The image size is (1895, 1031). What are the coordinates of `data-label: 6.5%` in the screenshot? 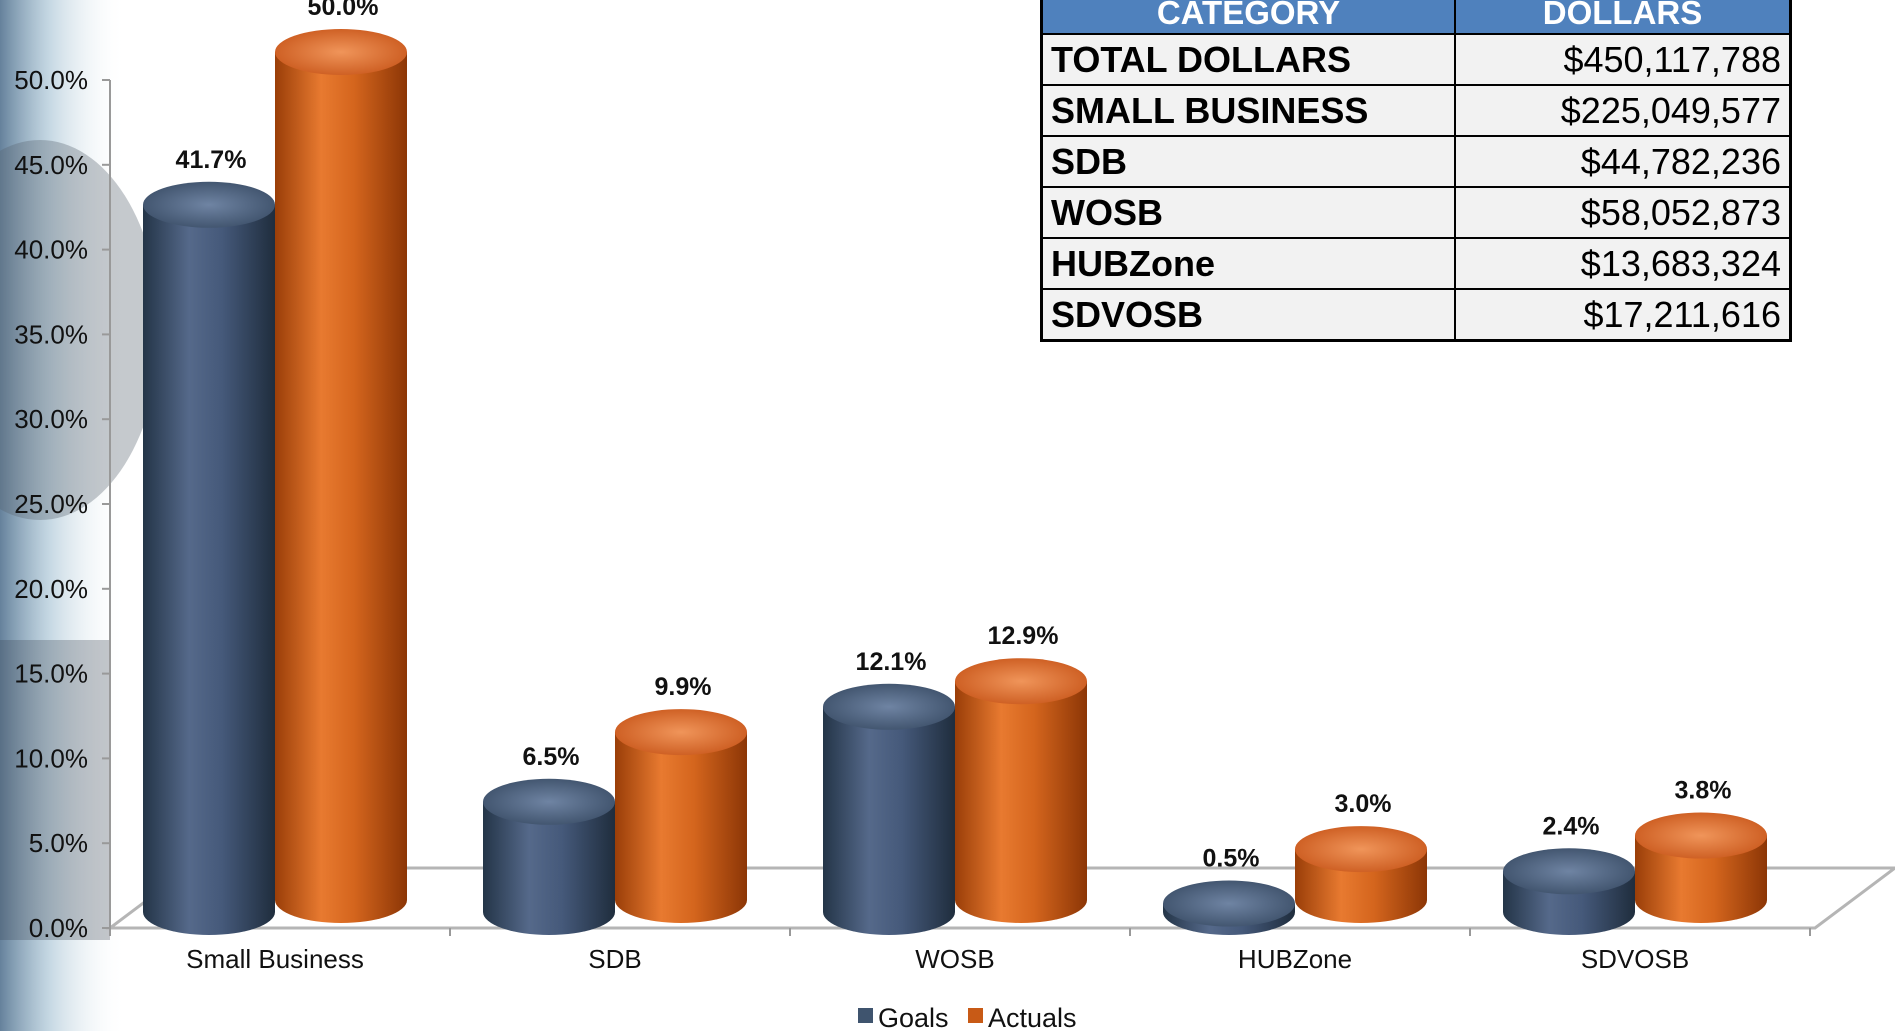 It's located at (551, 757).